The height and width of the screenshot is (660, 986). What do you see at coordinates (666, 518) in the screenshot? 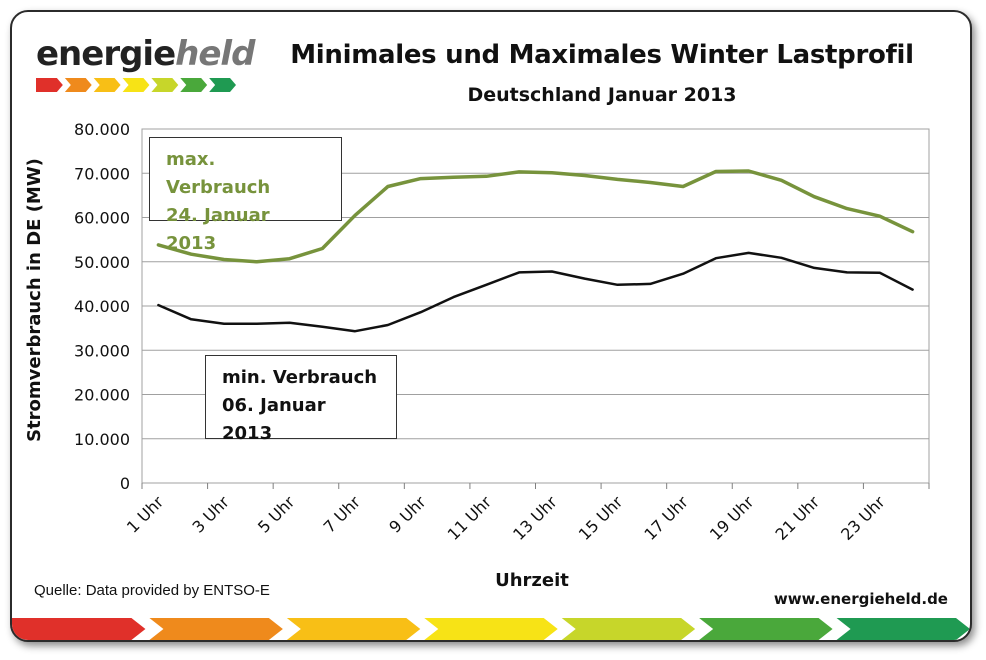
I see `x-tick-label: 17 Uhr` at bounding box center [666, 518].